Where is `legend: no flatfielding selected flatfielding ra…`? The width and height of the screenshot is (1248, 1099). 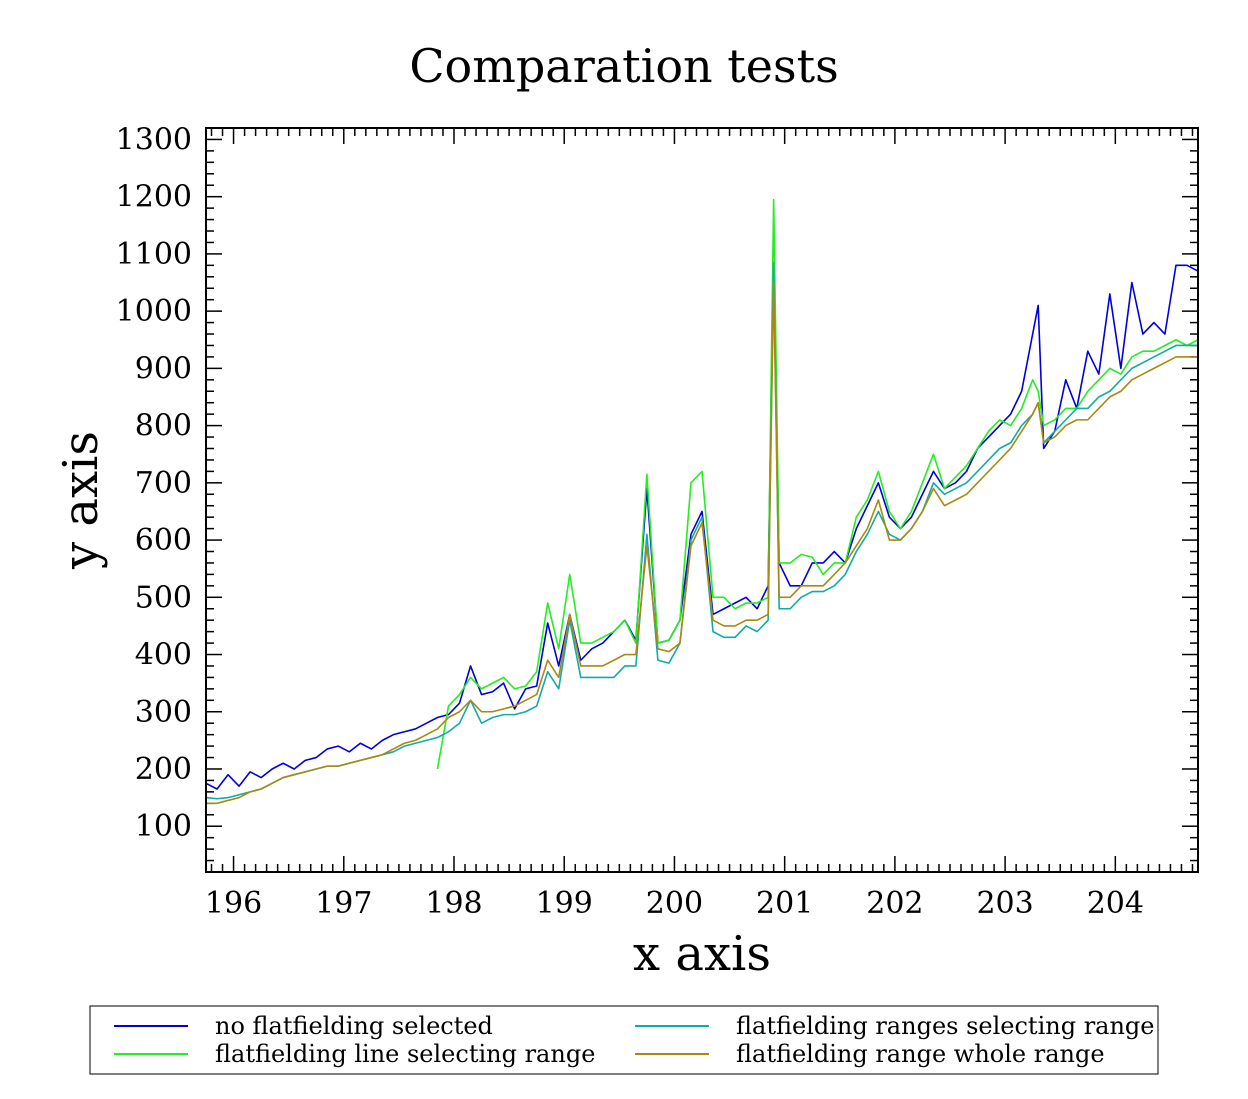
legend: no flatfielding selected flatfielding ra… is located at coordinates (624, 1040).